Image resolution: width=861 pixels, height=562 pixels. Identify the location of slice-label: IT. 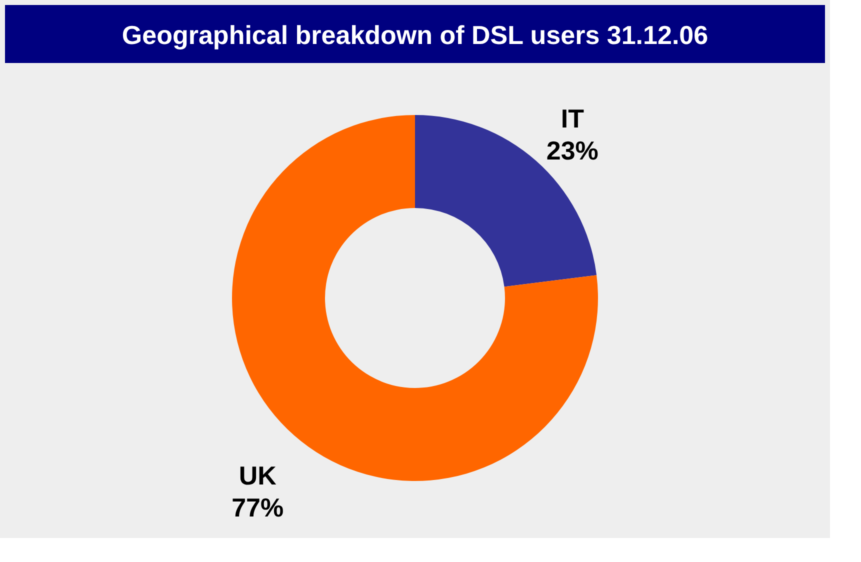
(572, 118).